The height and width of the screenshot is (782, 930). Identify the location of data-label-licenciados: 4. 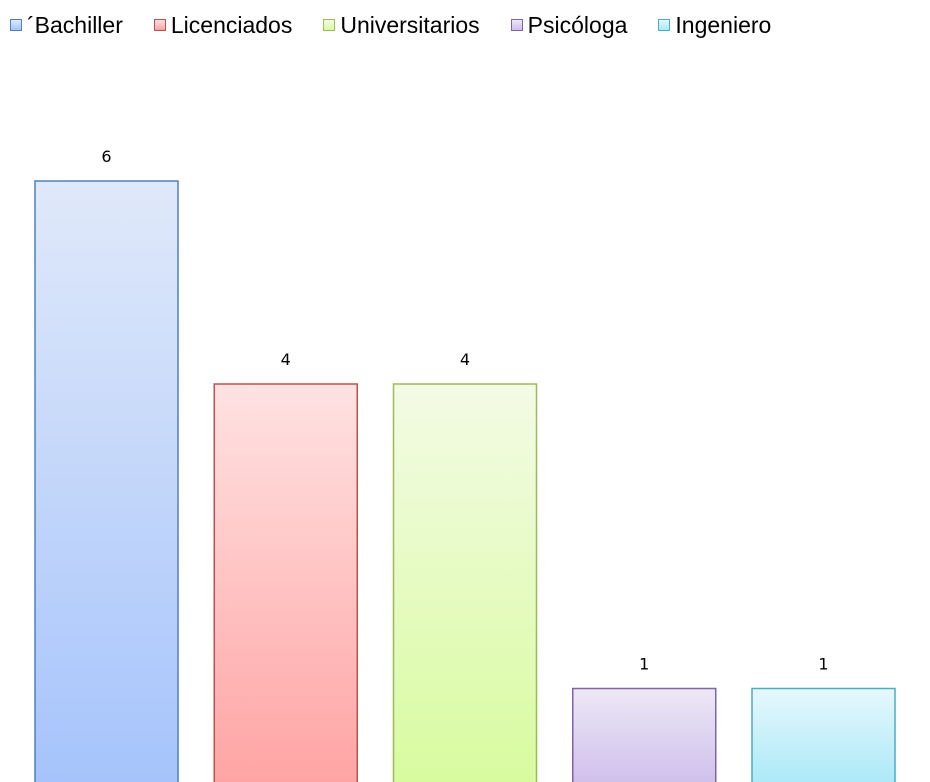
(286, 359).